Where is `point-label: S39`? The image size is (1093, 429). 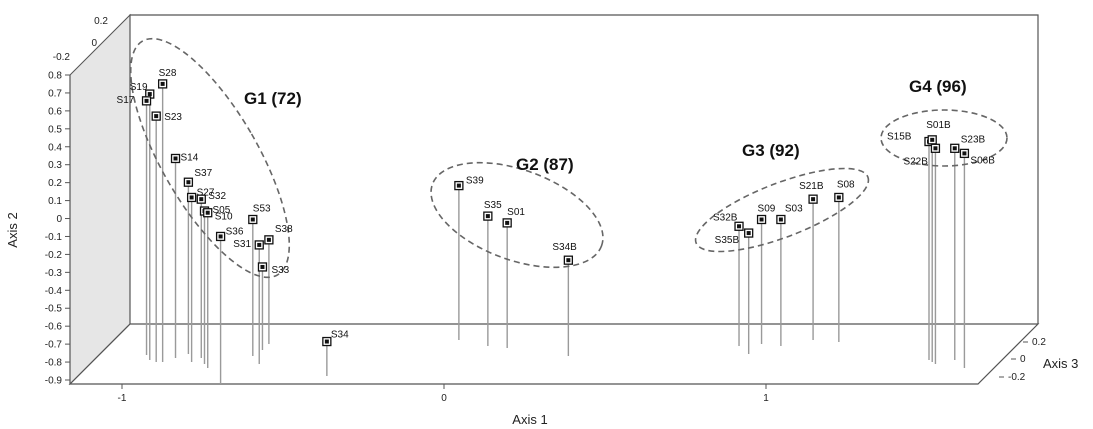 point-label: S39 is located at coordinates (475, 181).